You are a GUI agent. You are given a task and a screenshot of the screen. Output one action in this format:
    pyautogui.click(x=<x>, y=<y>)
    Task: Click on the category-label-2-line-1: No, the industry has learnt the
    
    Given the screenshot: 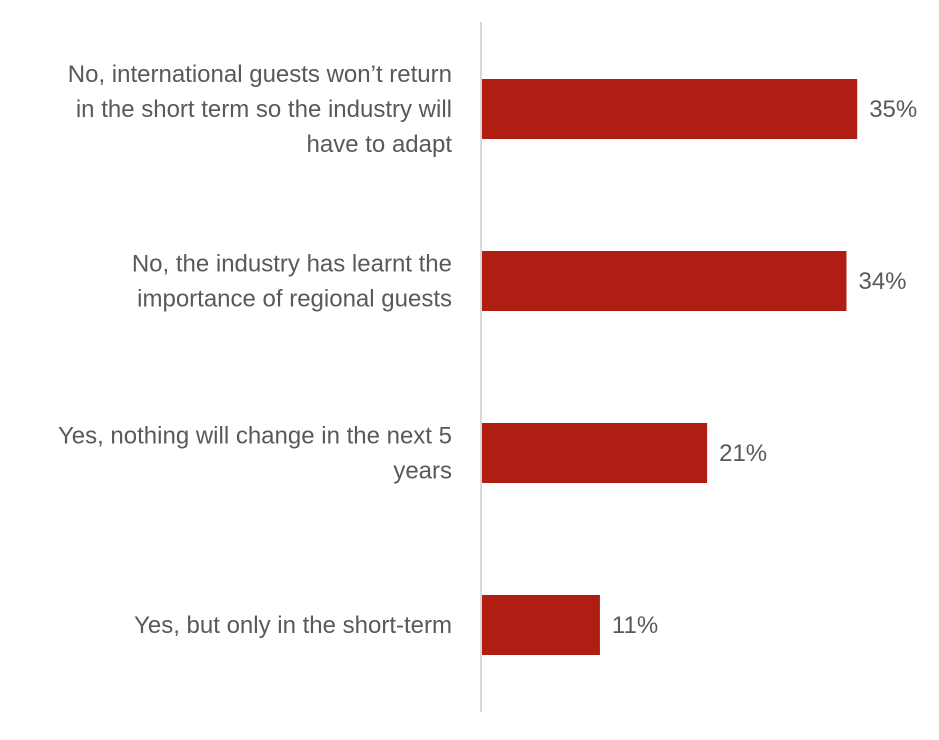 What is the action you would take?
    pyautogui.click(x=292, y=264)
    